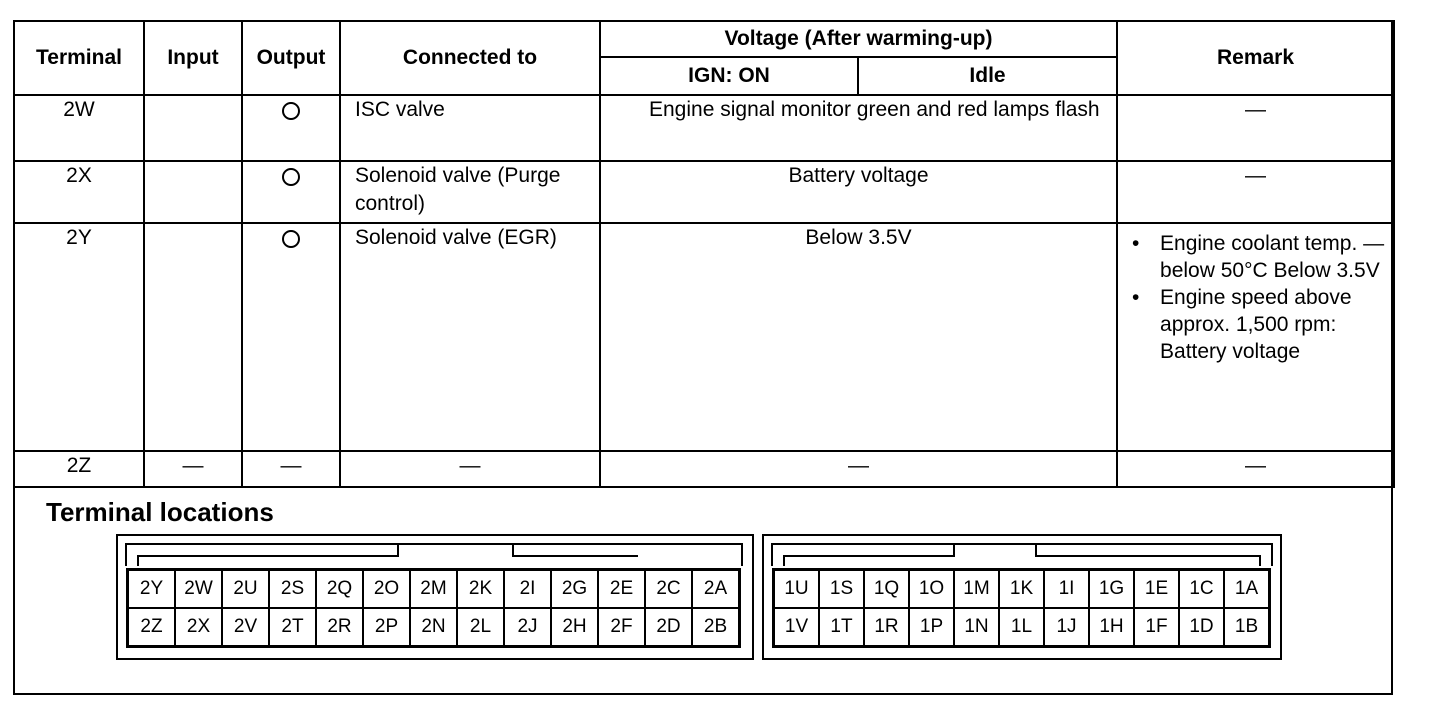 The image size is (1440, 708). I want to click on connector-right-outline, so click(1022, 554).